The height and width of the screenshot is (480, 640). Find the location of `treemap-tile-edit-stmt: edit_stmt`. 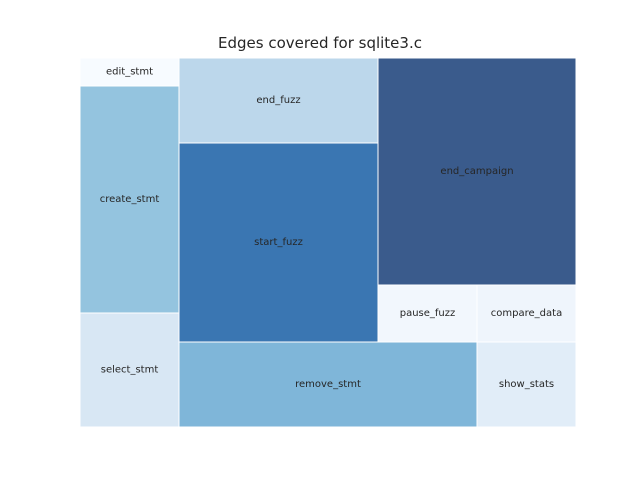

treemap-tile-edit-stmt: edit_stmt is located at coordinates (129, 72).